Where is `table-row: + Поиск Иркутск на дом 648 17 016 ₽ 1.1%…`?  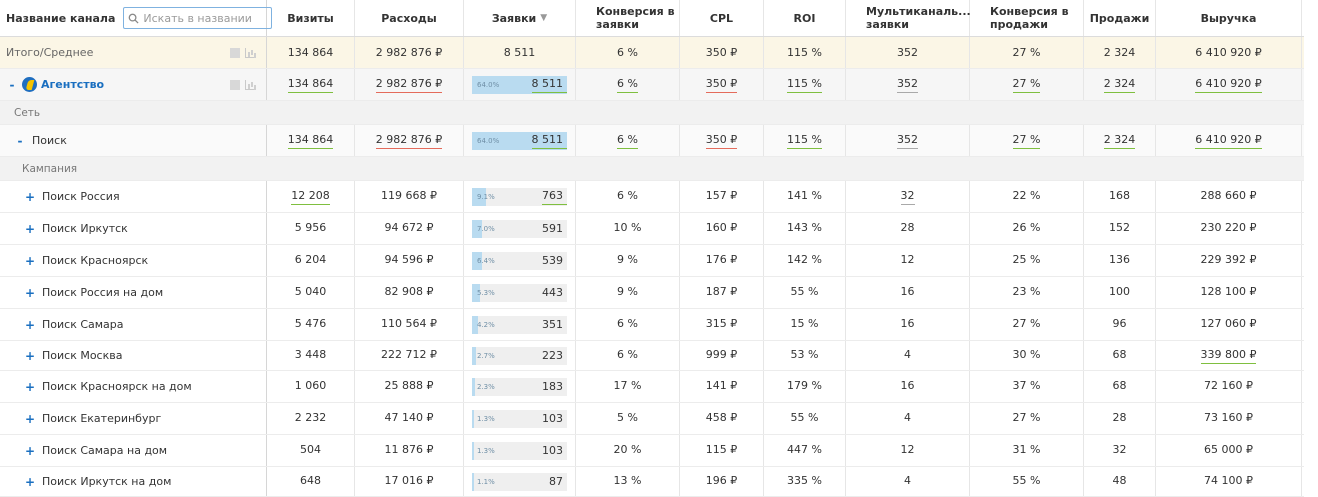
table-row: + Поиск Иркутск на дом 648 17 016 ₽ 1.1%… is located at coordinates (652, 482).